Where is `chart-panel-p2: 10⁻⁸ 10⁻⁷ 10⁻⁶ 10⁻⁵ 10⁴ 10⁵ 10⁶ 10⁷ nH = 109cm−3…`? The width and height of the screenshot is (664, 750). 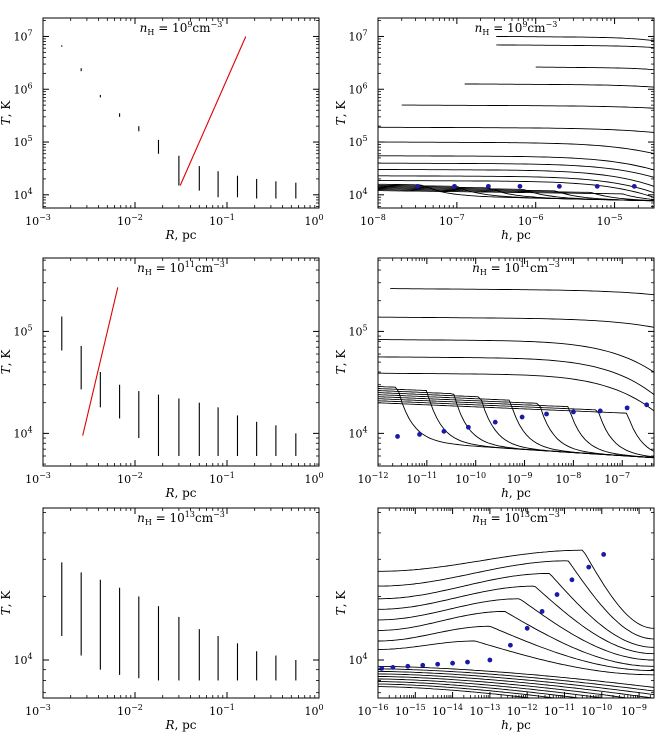 chart-panel-p2: 10⁻⁸ 10⁻⁷ 10⁻⁶ 10⁻⁵ 10⁴ 10⁵ 10⁶ 10⁷ nH = 109cm−3… is located at coordinates (494, 129).